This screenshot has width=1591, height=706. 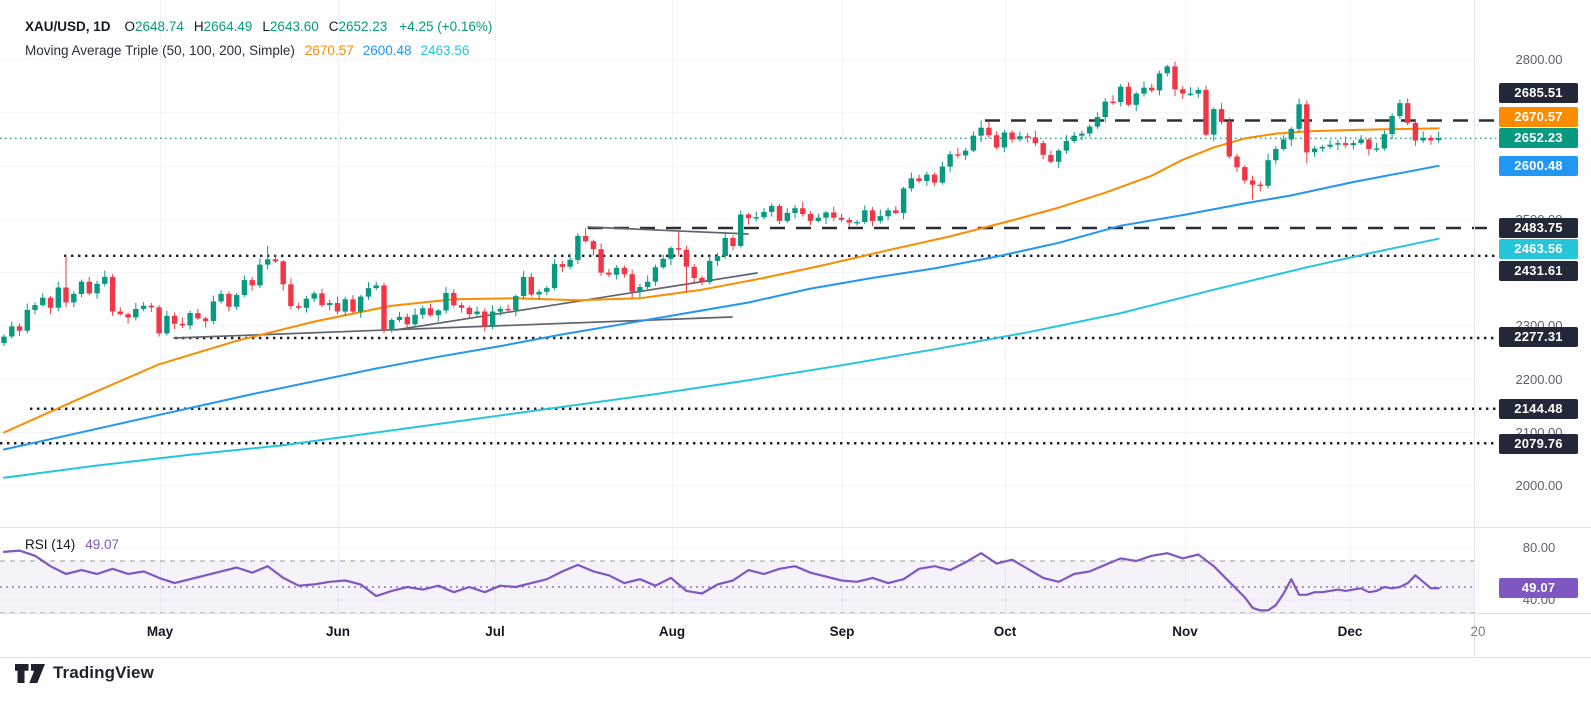 What do you see at coordinates (1538, 588) in the screenshot?
I see `rsi-value-box: 49.07` at bounding box center [1538, 588].